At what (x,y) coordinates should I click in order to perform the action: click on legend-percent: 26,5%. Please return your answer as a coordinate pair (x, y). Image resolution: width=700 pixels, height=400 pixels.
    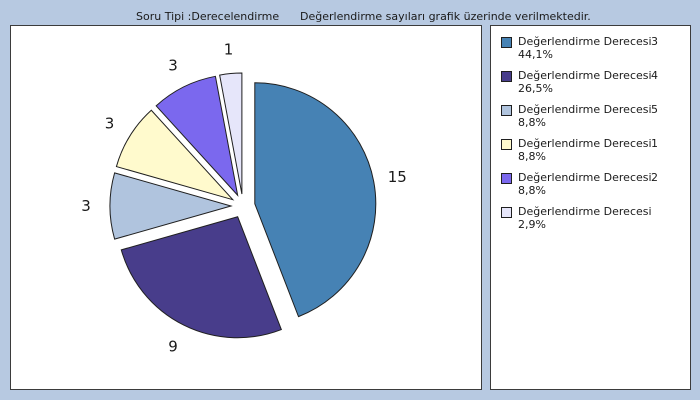
    Looking at the image, I should click on (535, 88).